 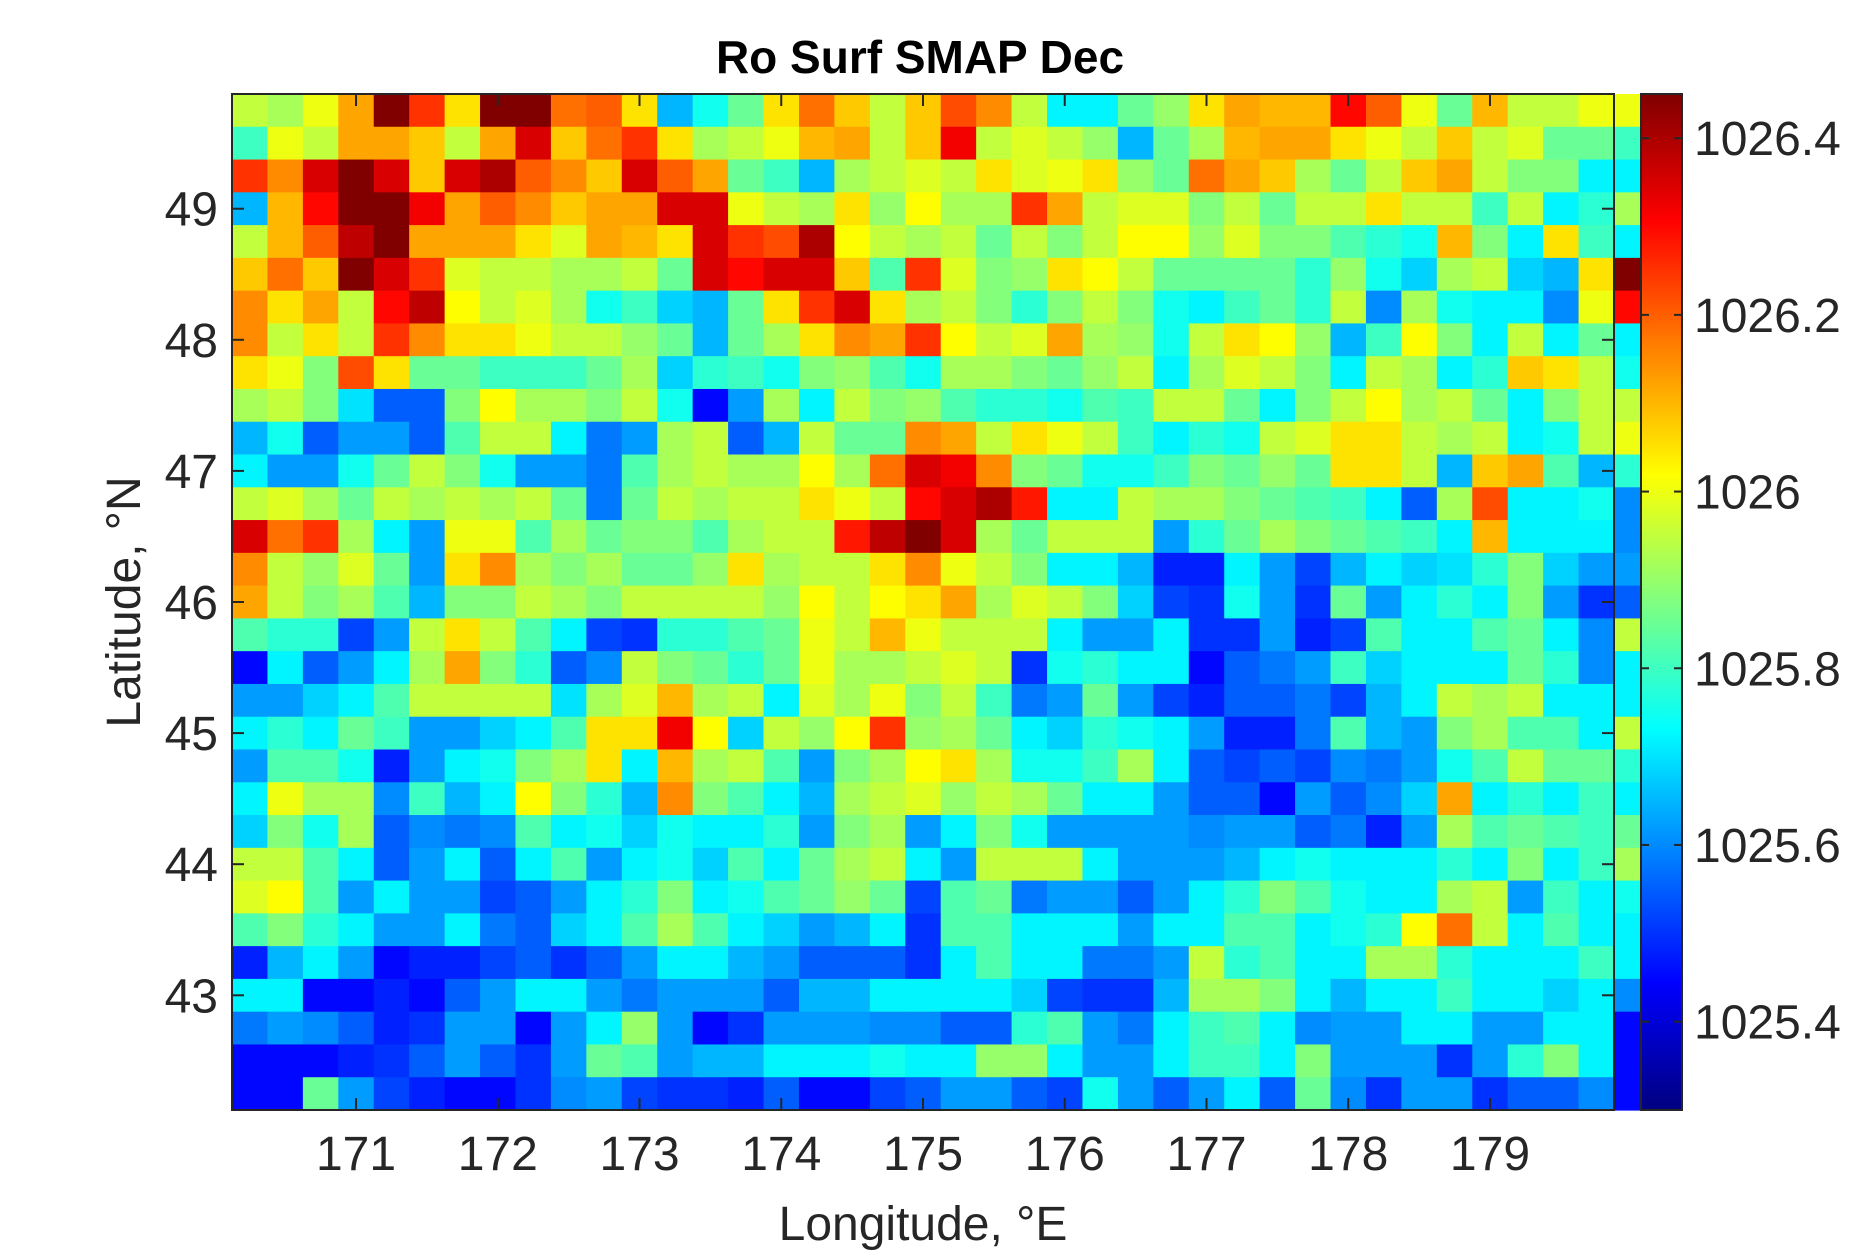 I want to click on colorbar-tick-label: 1025.4, so click(x=1767, y=1023).